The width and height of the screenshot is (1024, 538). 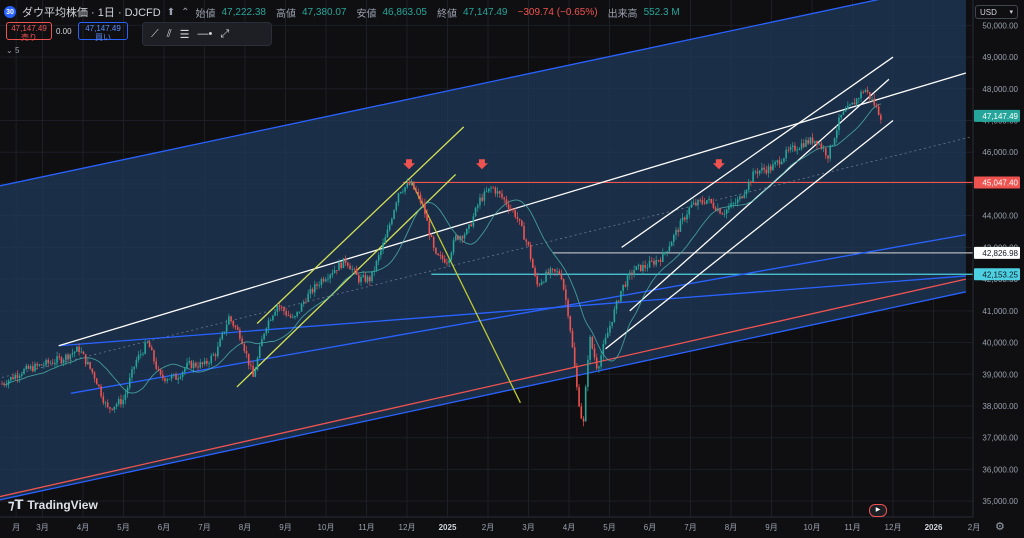 What do you see at coordinates (103, 37) in the screenshot?
I see `buy-label: 買い` at bounding box center [103, 37].